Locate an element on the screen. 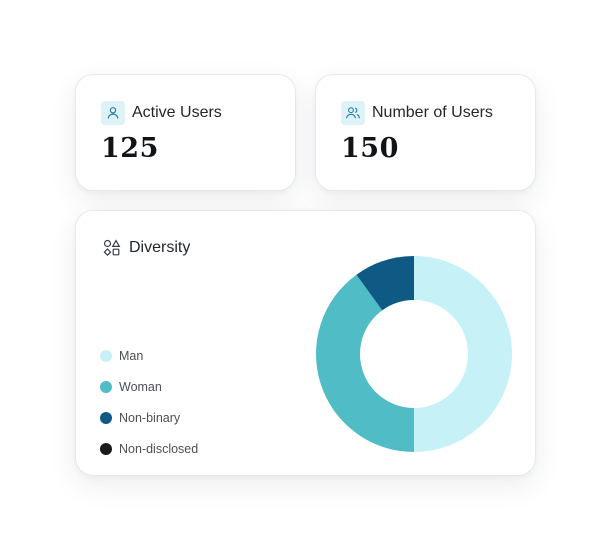  legend-label-woman: Woman is located at coordinates (140, 386).